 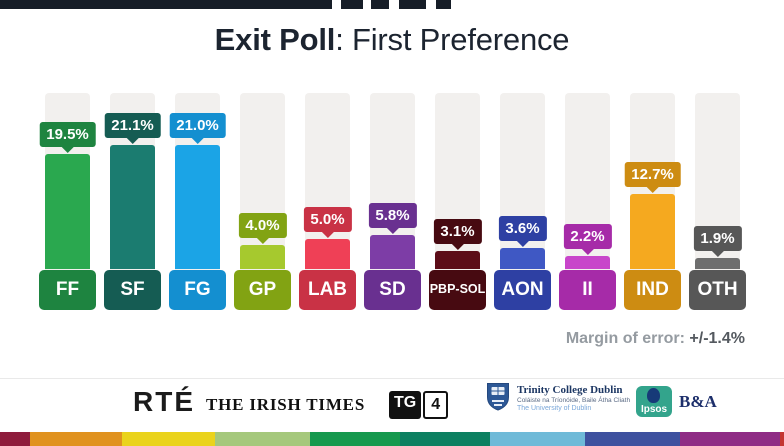 I want to click on bar-value-tag: 21.0%, so click(x=197, y=125).